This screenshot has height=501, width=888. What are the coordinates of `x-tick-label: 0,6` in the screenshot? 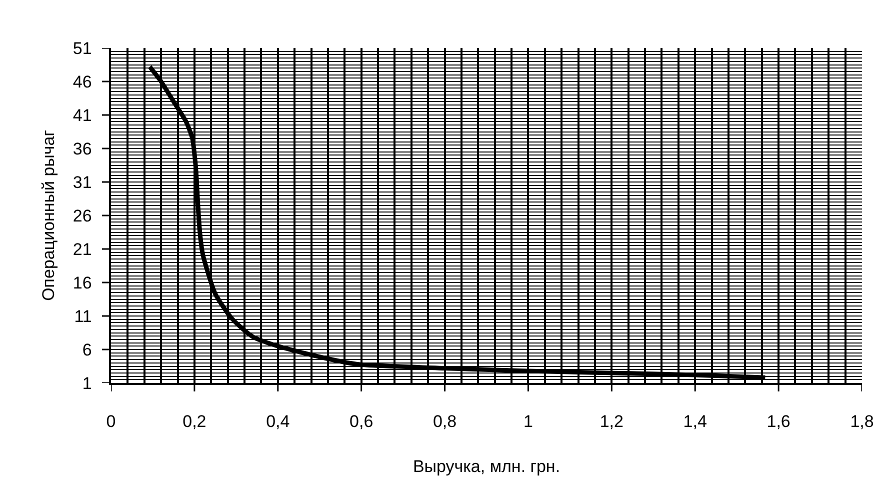 It's located at (362, 422).